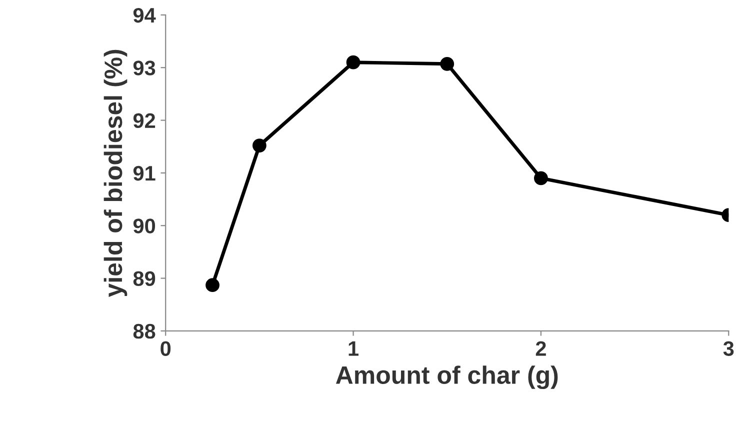 This screenshot has height=427, width=736. I want to click on y-axis-title: yield of biodiesel (%), so click(116, 174).